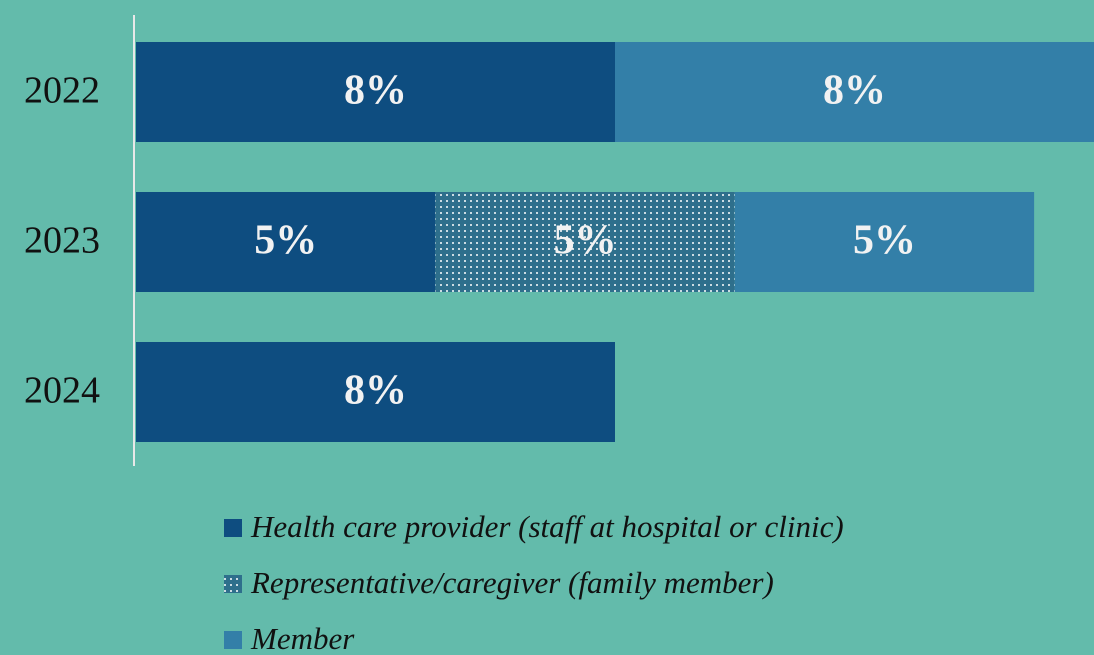 This screenshot has width=1094, height=655. Describe the element at coordinates (62, 91) in the screenshot. I see `category-label: 2022` at that location.